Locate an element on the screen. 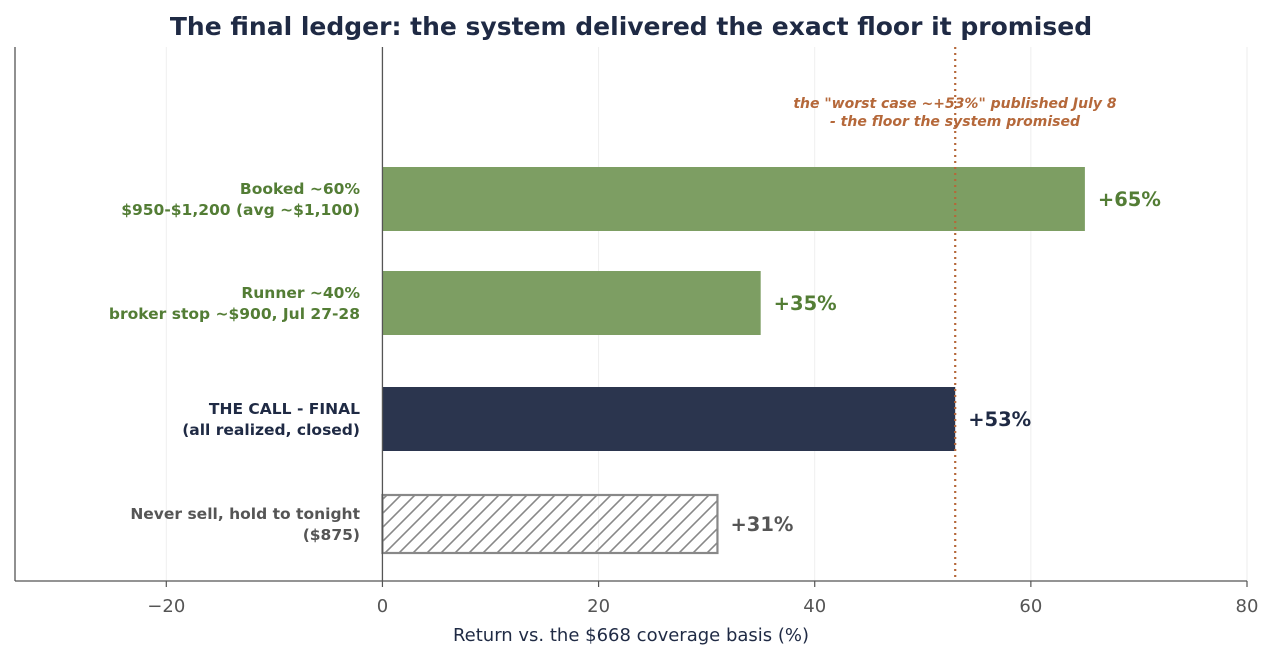  category-label: Booked ~60% $950-$1,200 (avg ~$1,100) is located at coordinates (240, 199).